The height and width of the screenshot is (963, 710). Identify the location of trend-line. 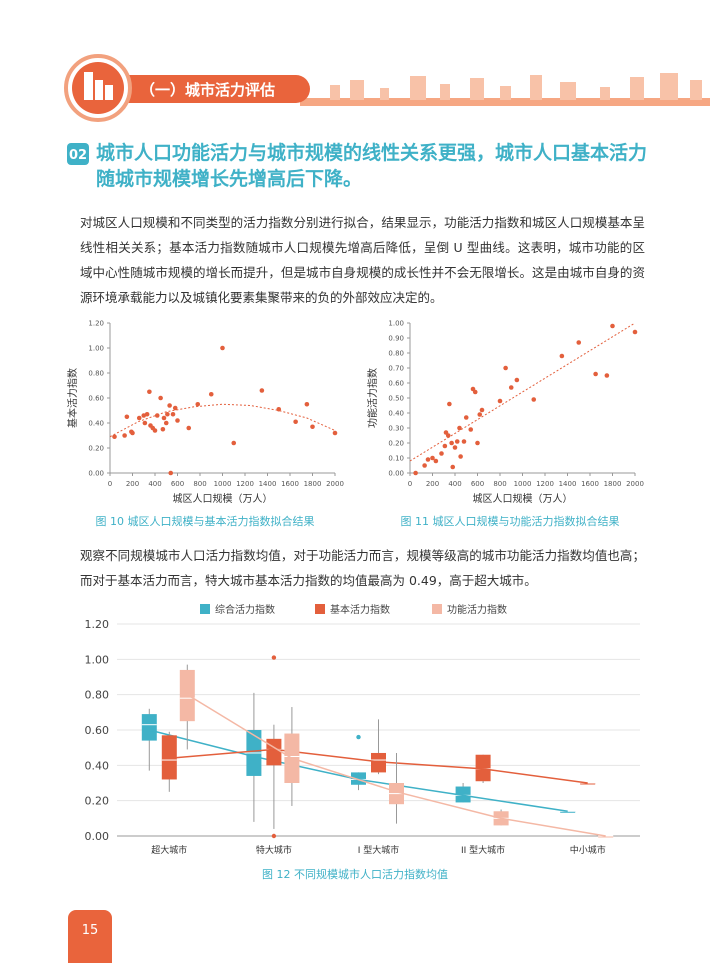
(222, 420).